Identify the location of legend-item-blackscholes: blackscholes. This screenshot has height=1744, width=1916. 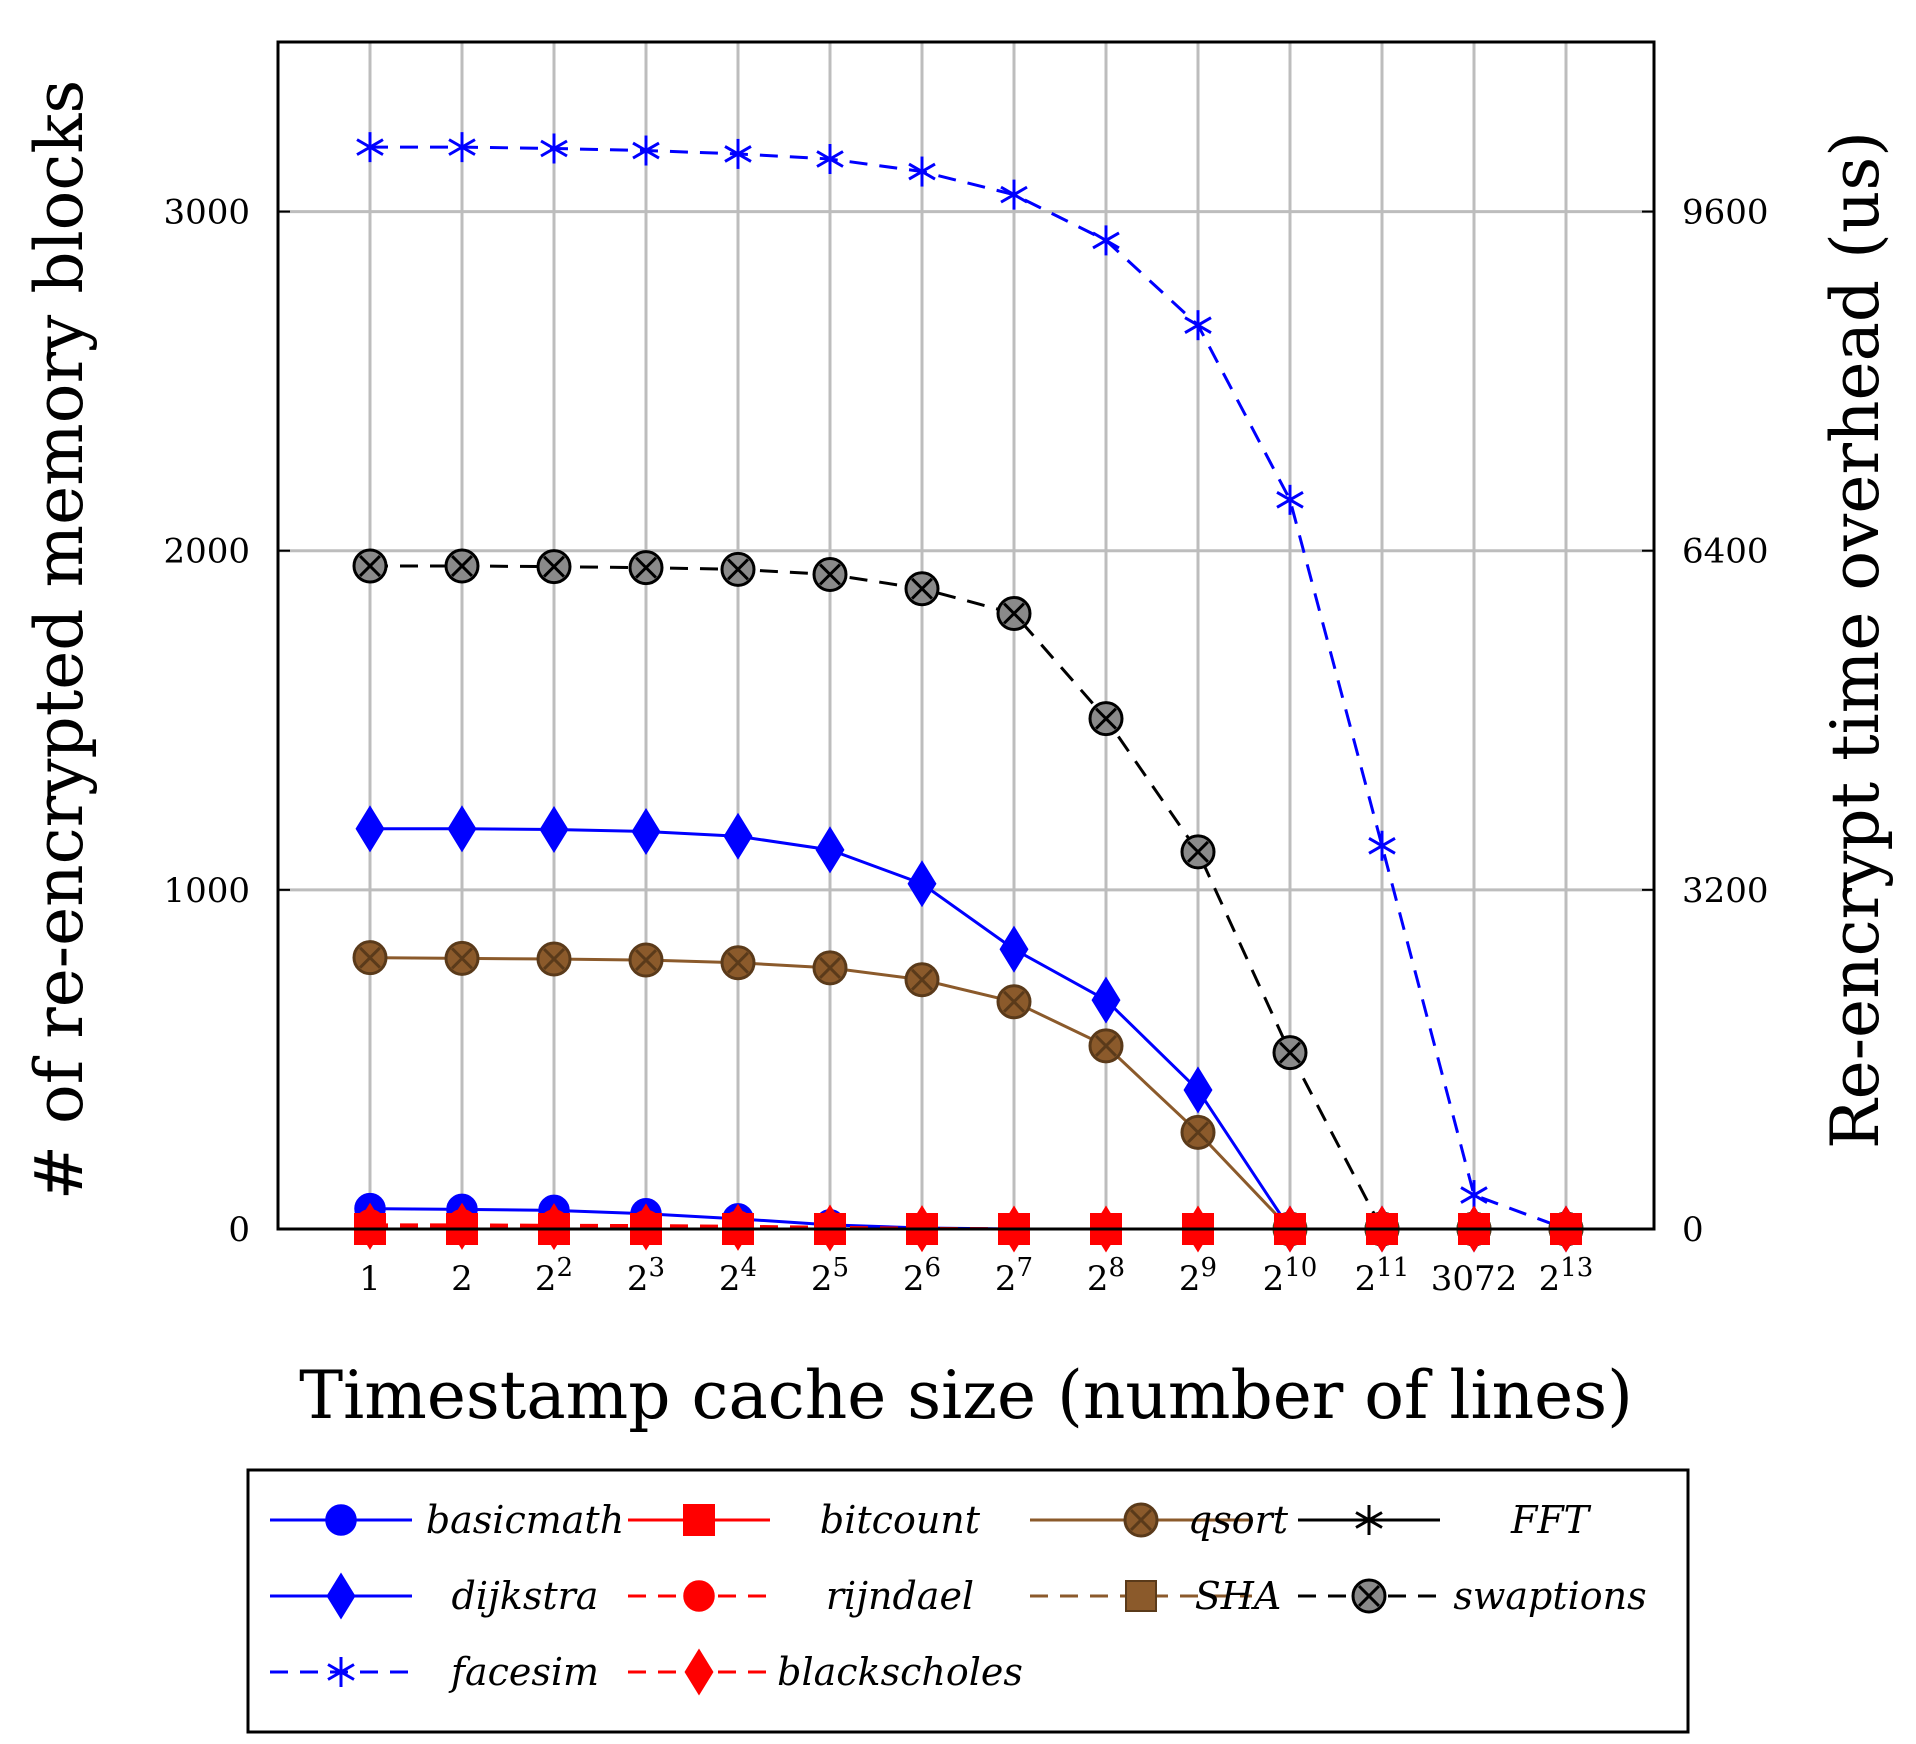
(825, 1672).